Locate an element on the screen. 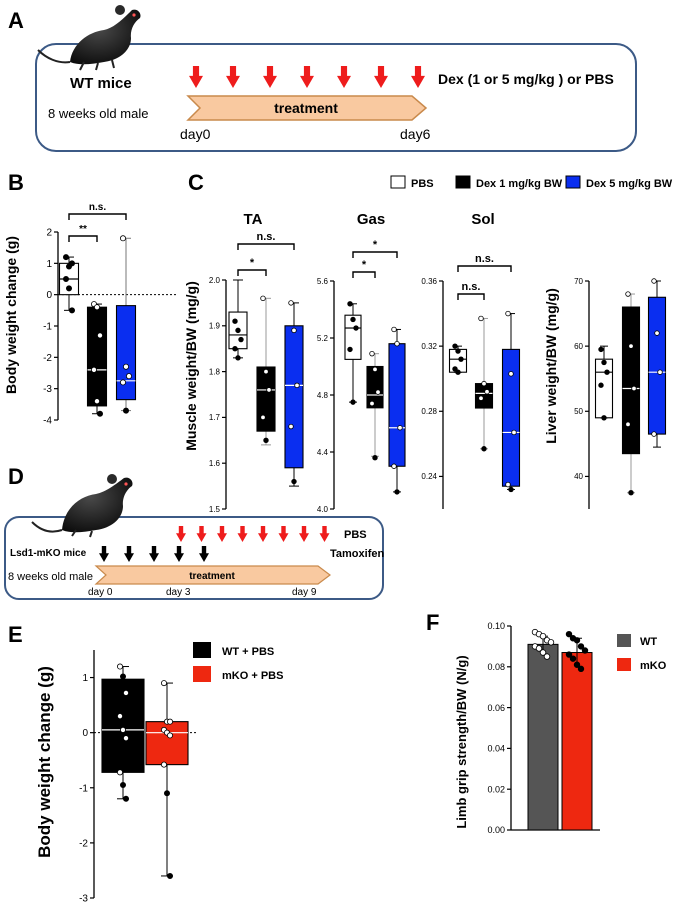  axis-label-muscle: Muscle weight/BW (mg/g) is located at coordinates (191, 366).